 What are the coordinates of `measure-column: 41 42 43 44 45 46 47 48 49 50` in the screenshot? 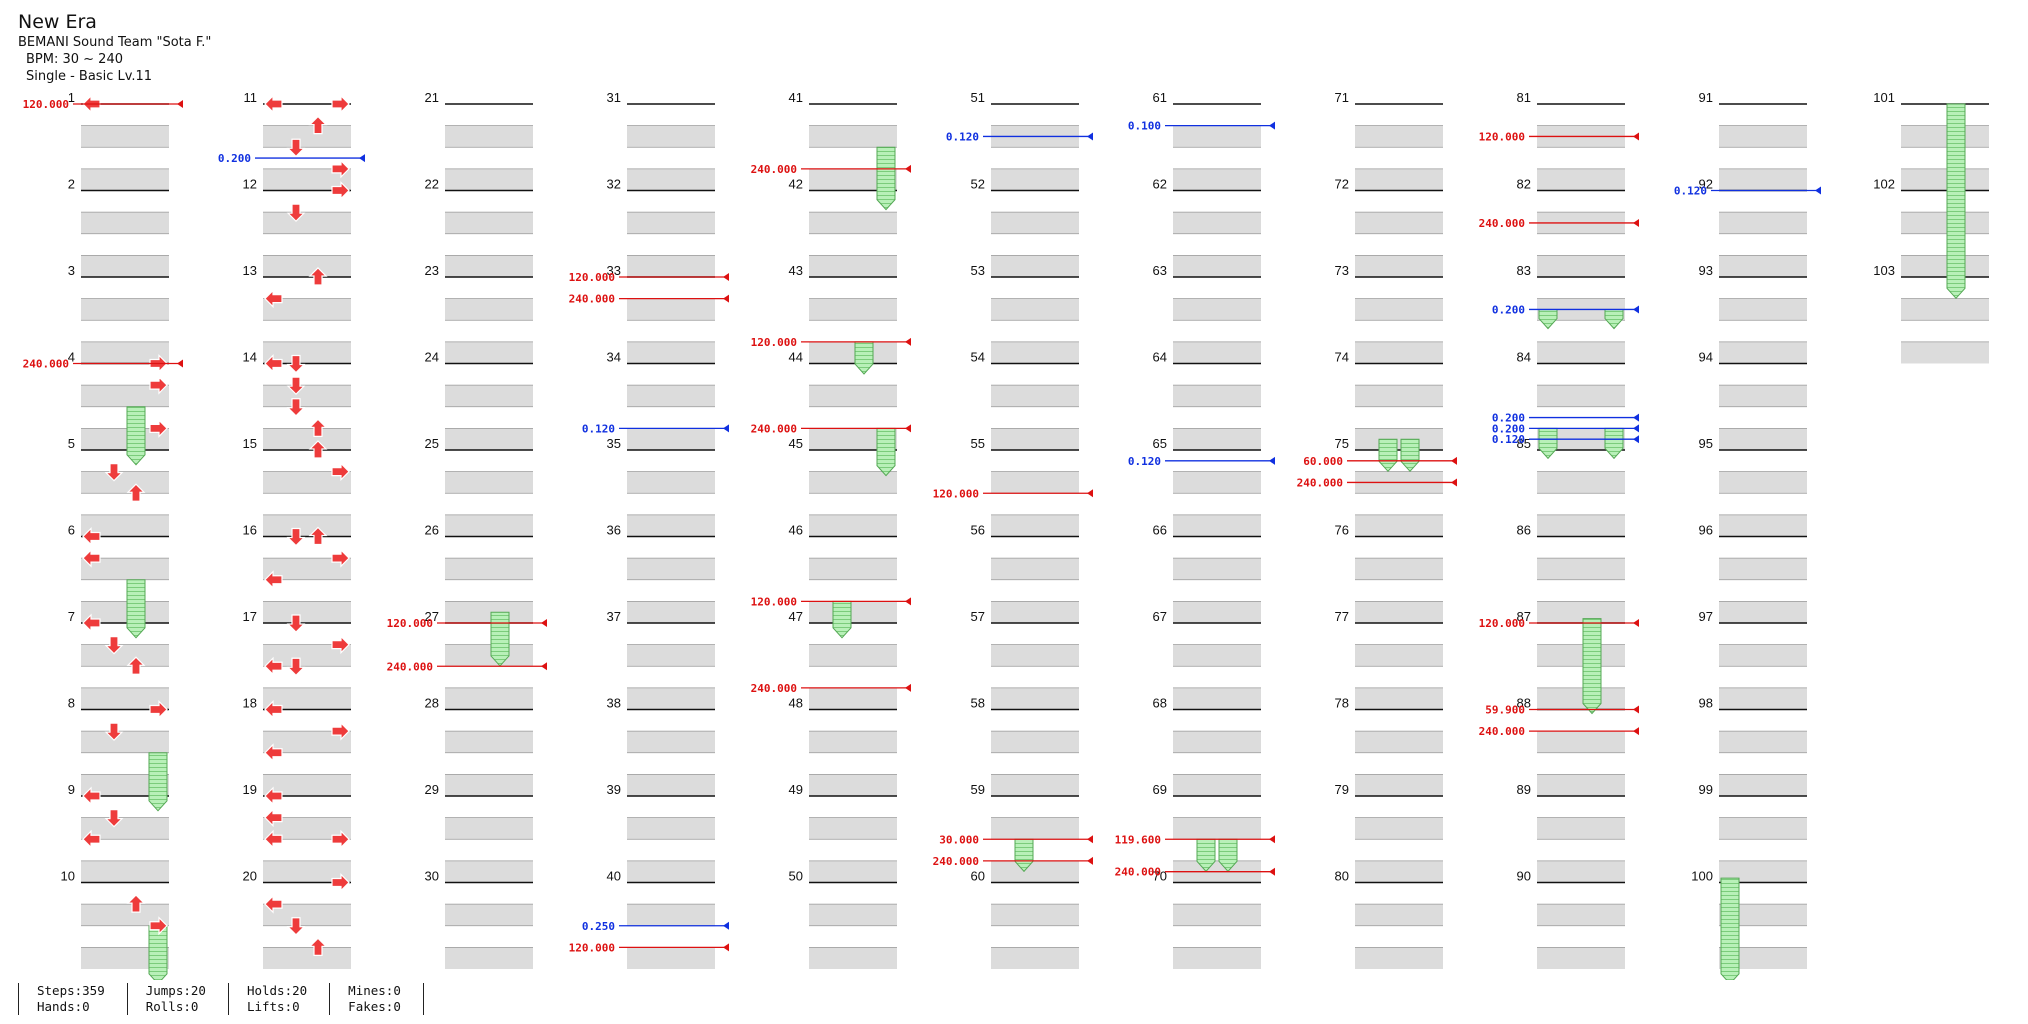 It's located at (843, 529).